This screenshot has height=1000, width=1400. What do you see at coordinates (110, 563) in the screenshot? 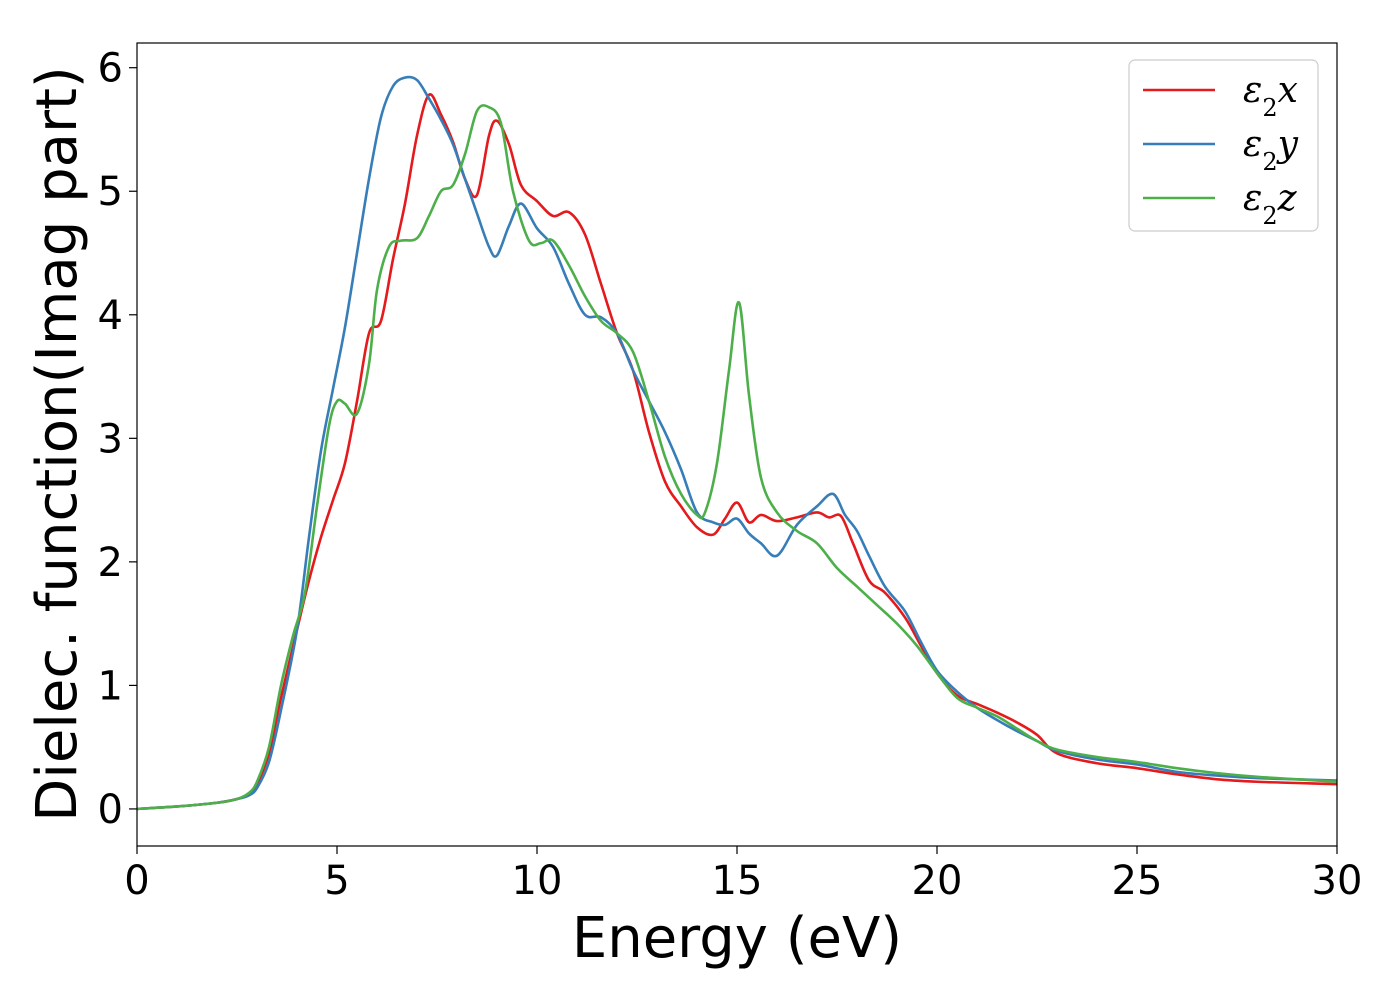
I see `y-tick-label: 2` at bounding box center [110, 563].